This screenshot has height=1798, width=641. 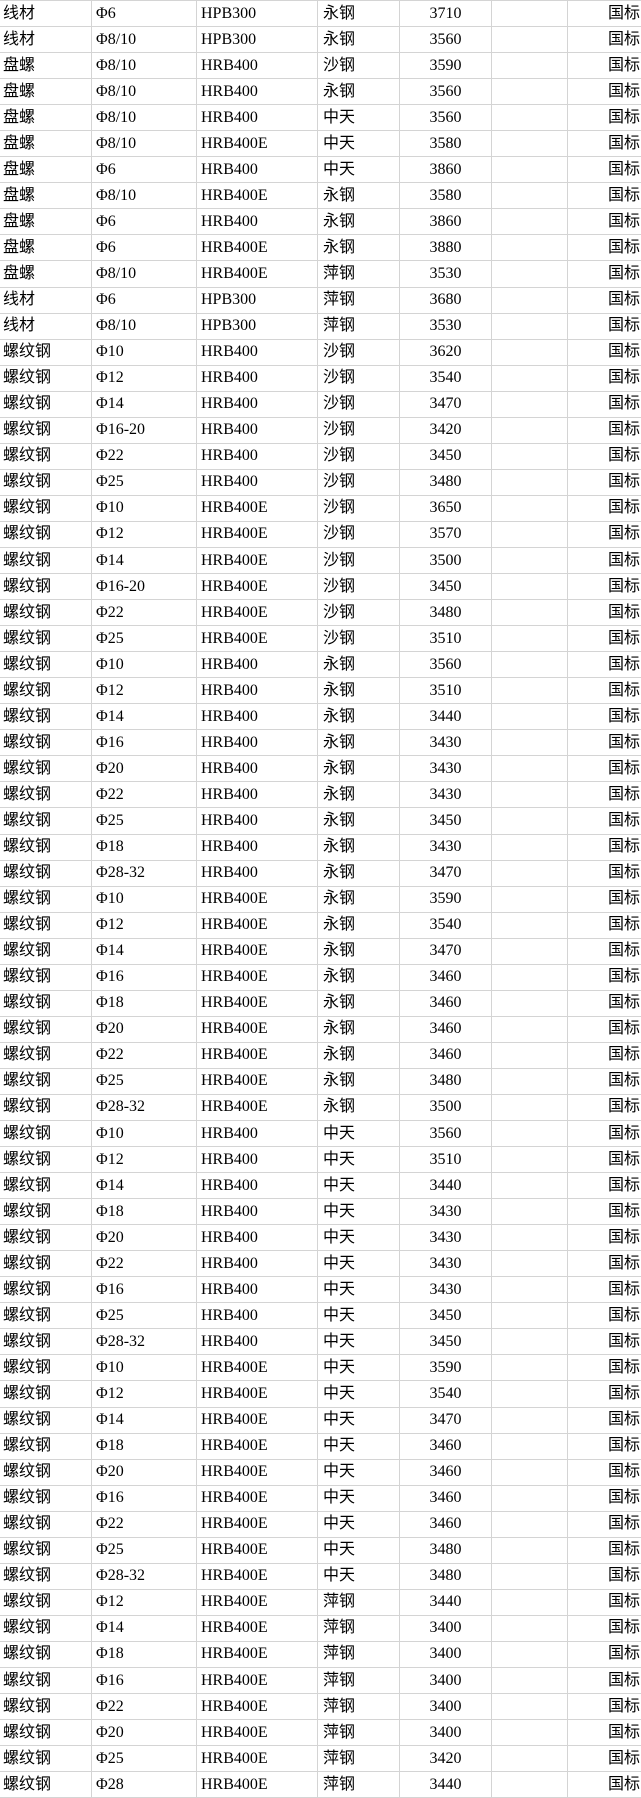 I want to click on cell-spec: Φ8/10, so click(x=144, y=144).